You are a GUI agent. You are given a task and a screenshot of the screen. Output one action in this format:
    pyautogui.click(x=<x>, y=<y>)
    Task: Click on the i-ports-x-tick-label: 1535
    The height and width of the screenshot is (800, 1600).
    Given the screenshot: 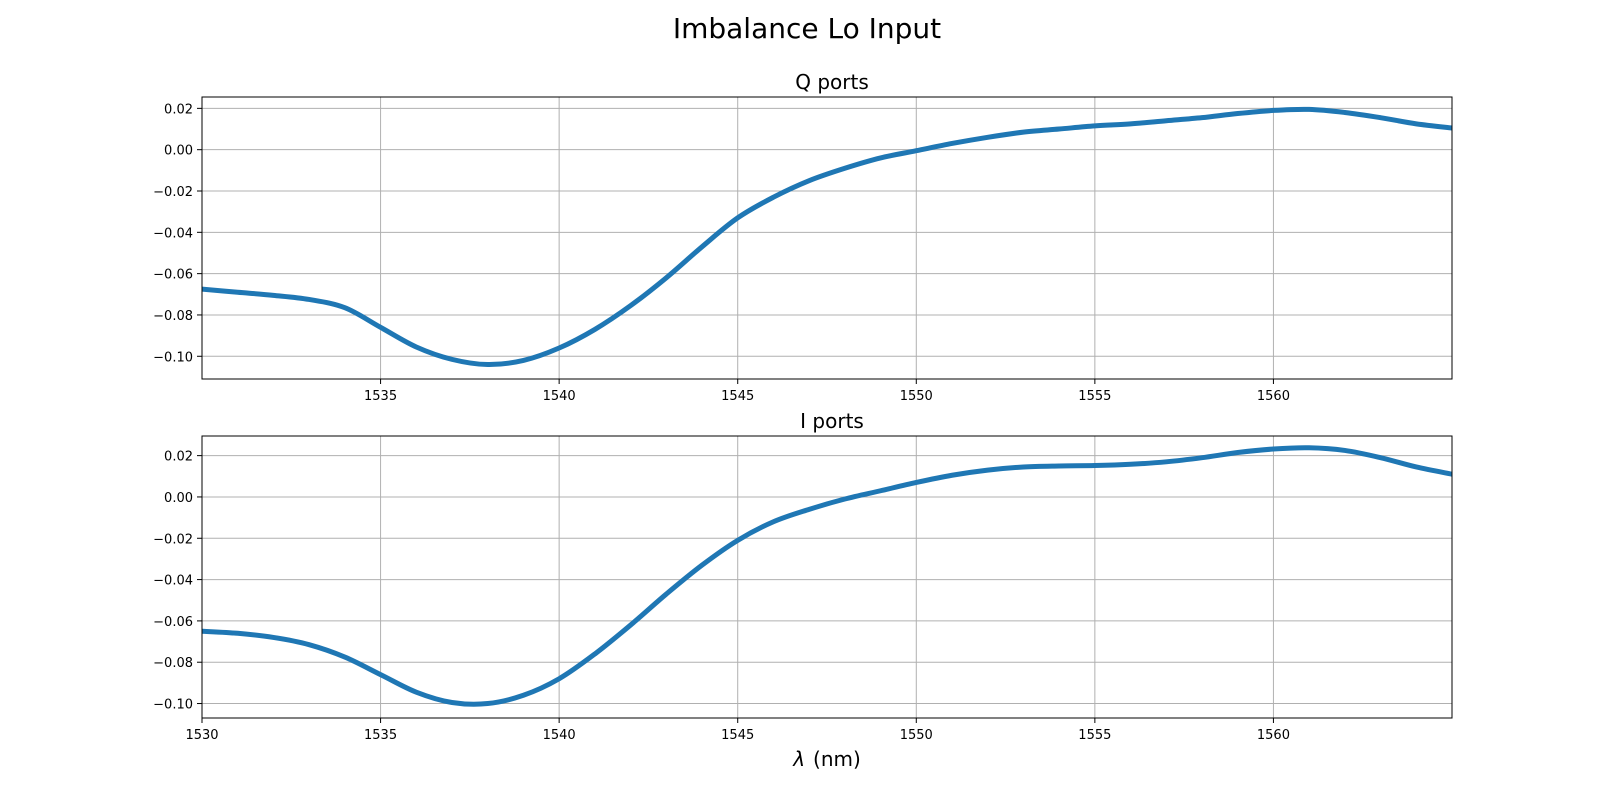 What is the action you would take?
    pyautogui.click(x=380, y=735)
    